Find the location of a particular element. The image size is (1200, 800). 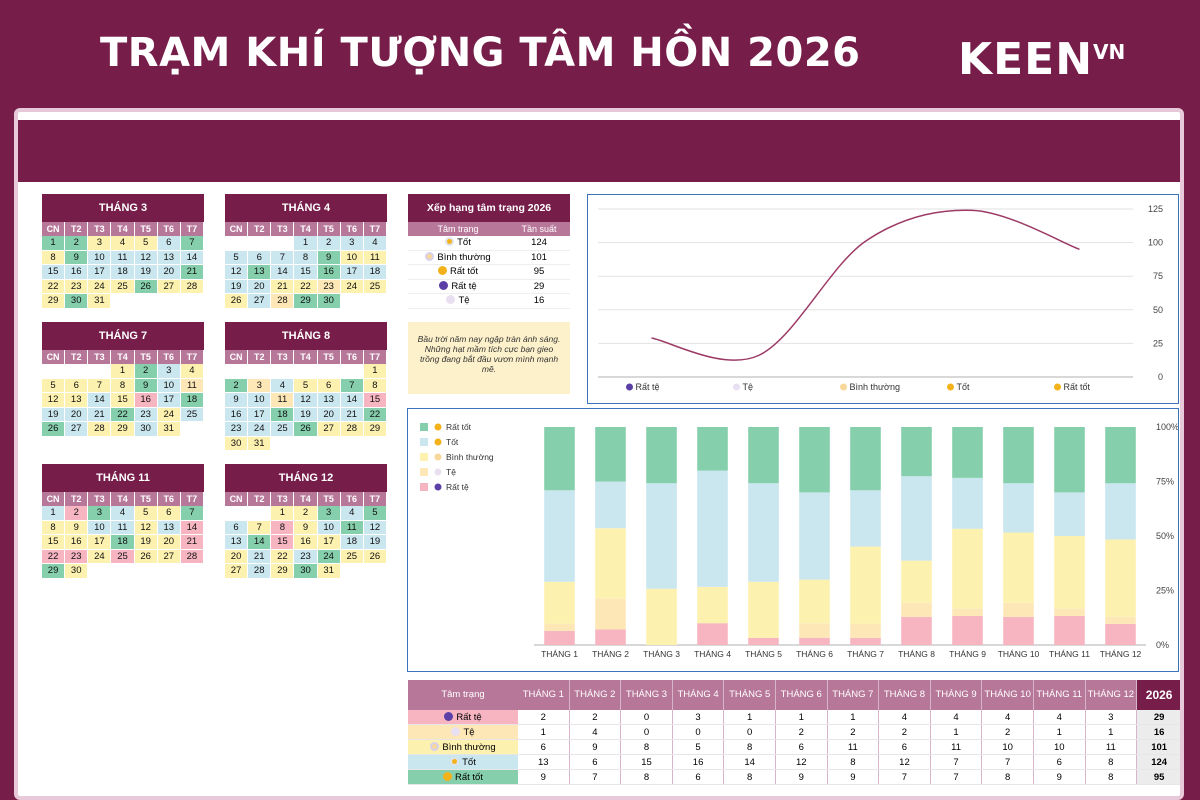

day-cell: 8 is located at coordinates (54, 527).